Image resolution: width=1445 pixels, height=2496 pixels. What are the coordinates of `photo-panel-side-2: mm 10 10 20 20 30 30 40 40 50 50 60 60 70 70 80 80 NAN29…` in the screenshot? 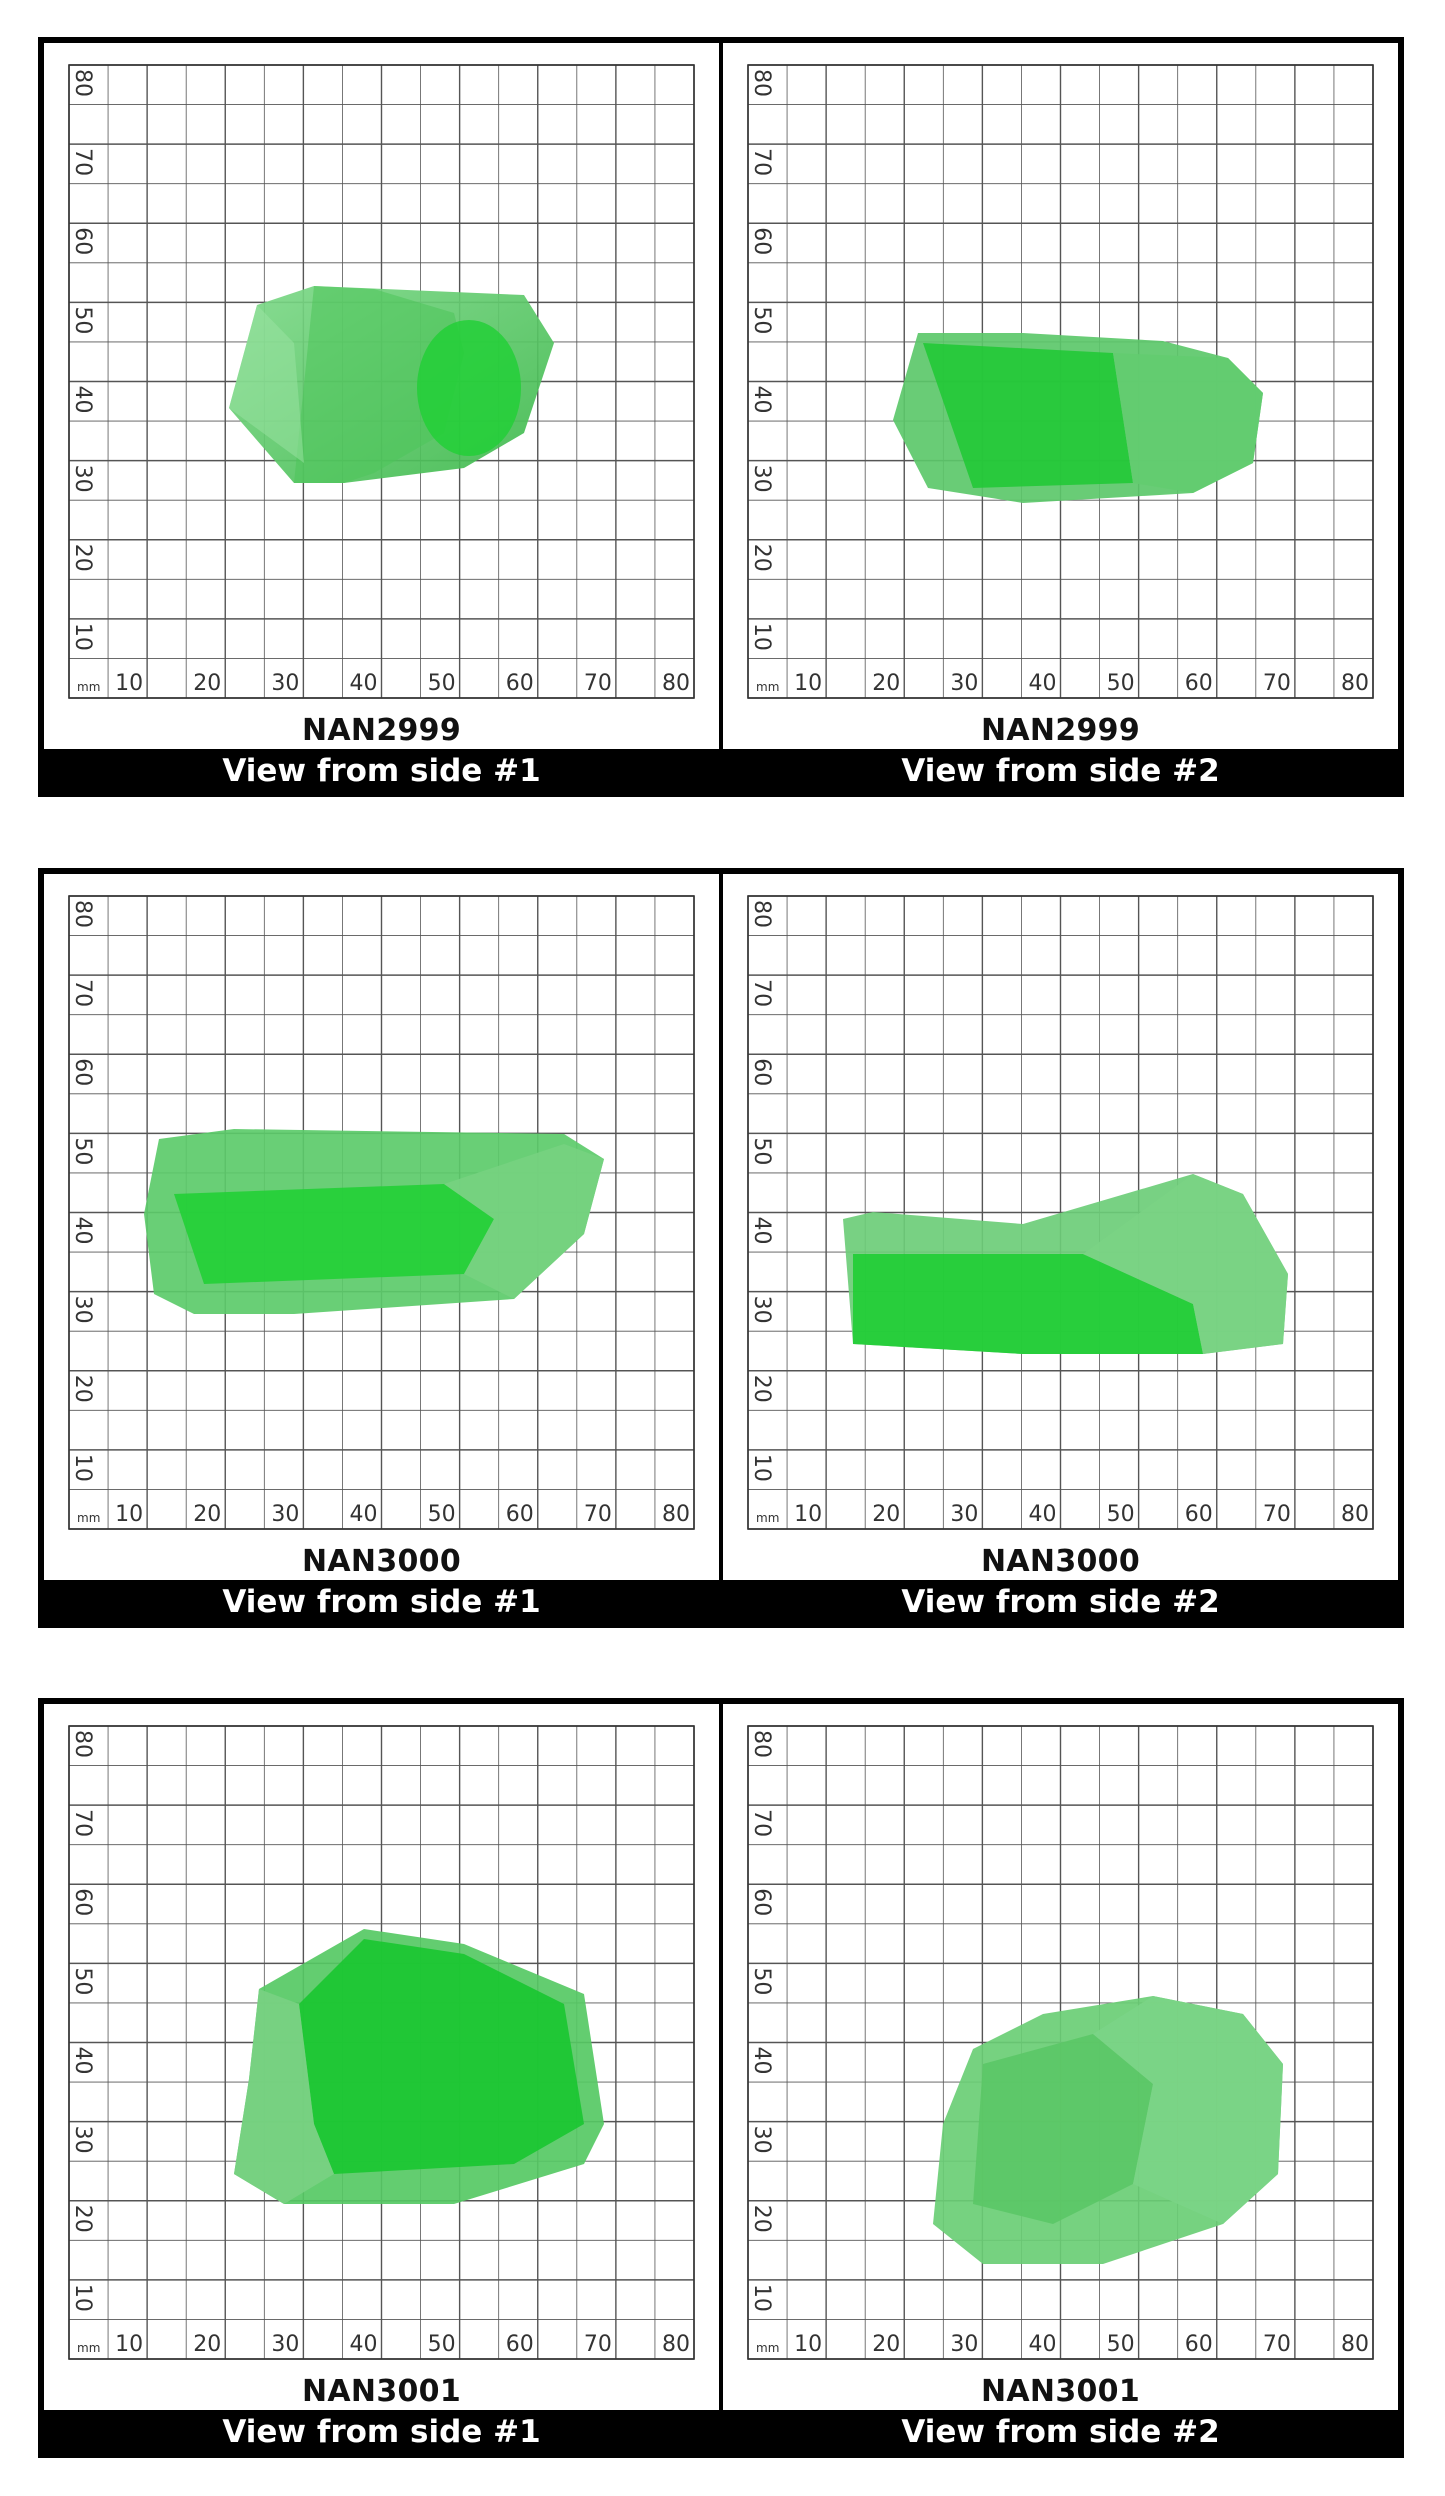 It's located at (1060, 396).